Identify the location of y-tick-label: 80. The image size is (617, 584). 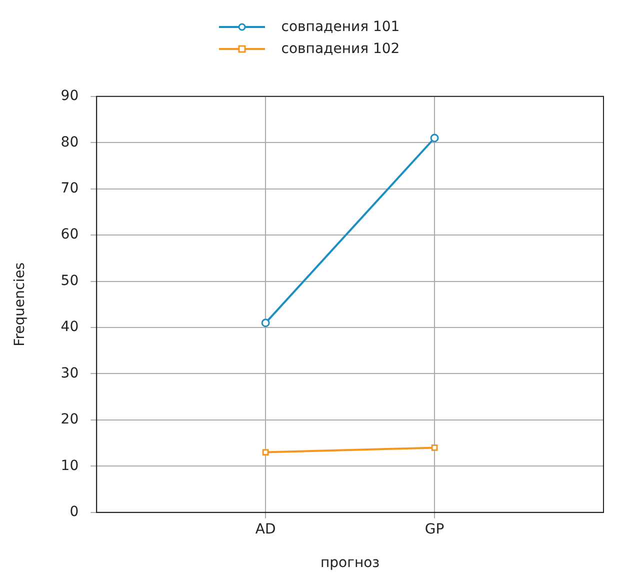
(69, 142).